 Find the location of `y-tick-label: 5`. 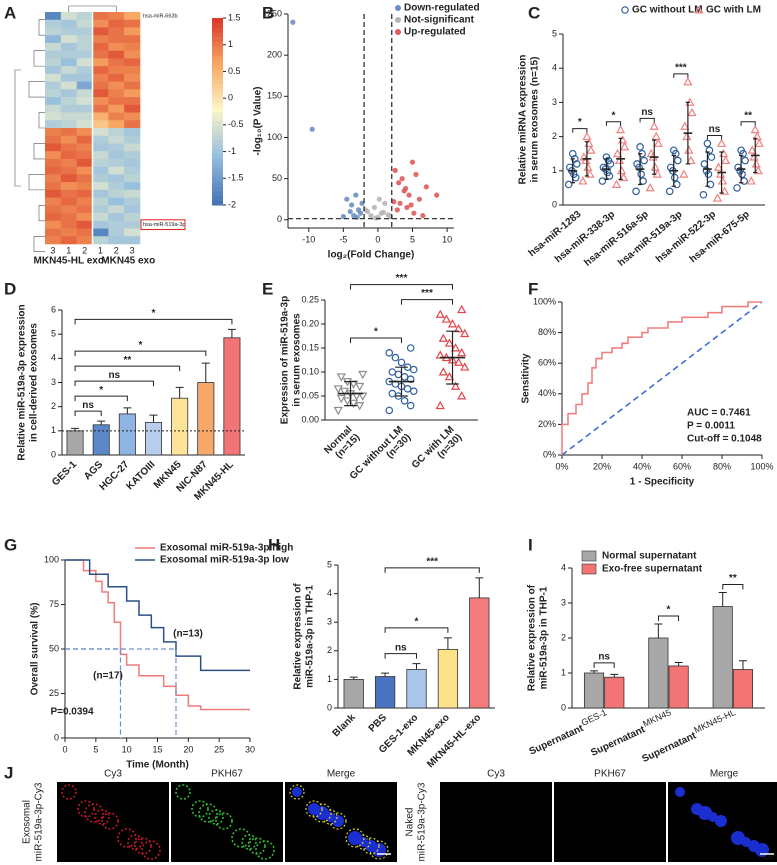

y-tick-label: 5 is located at coordinates (53, 334).